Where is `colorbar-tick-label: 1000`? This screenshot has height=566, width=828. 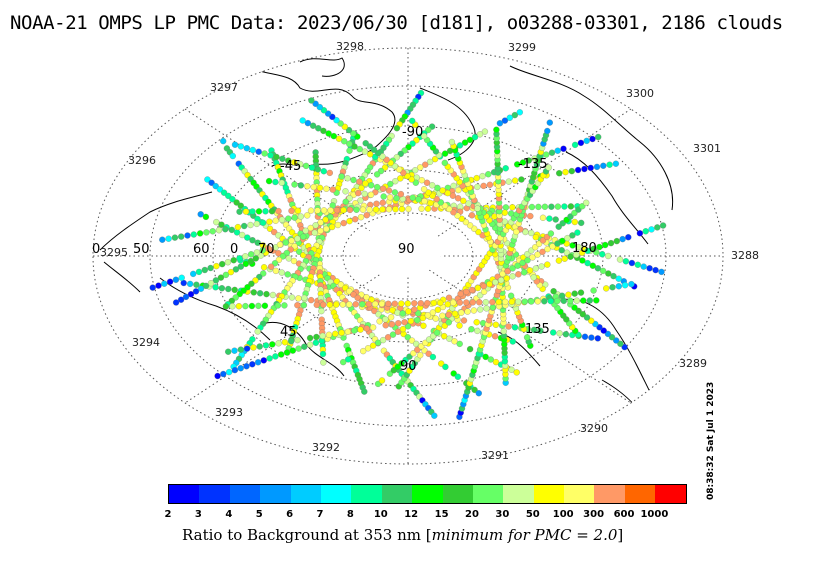 colorbar-tick-label: 1000 is located at coordinates (654, 514).